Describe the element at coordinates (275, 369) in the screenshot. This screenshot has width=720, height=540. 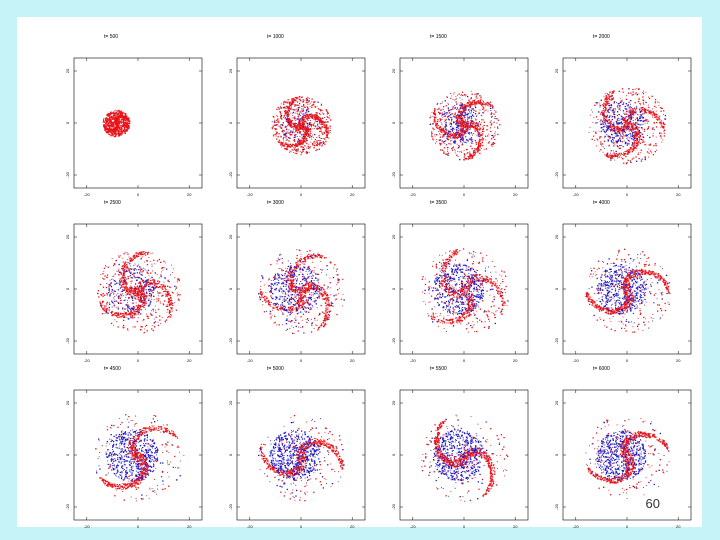
I see `panel-time-label: t= 5000` at that location.